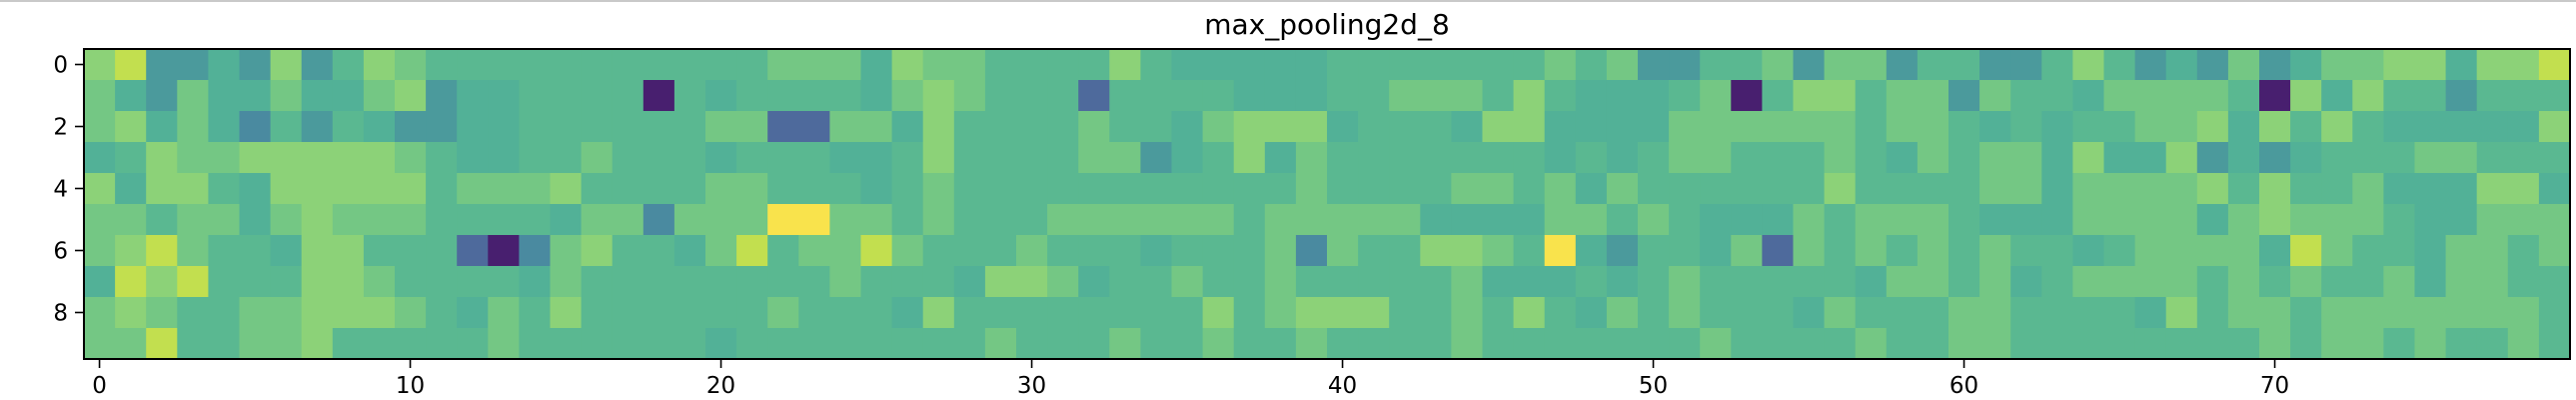  I want to click on x-tick-label: 40, so click(1342, 386).